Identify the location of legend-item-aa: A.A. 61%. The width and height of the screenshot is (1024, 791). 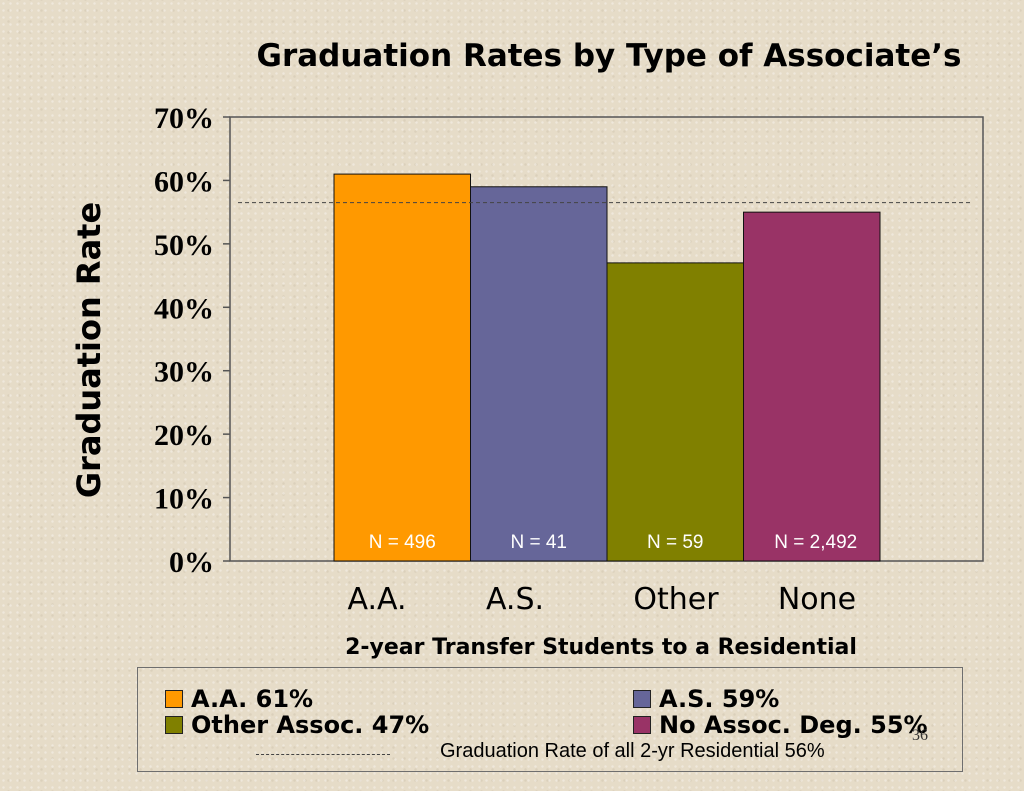
(239, 699).